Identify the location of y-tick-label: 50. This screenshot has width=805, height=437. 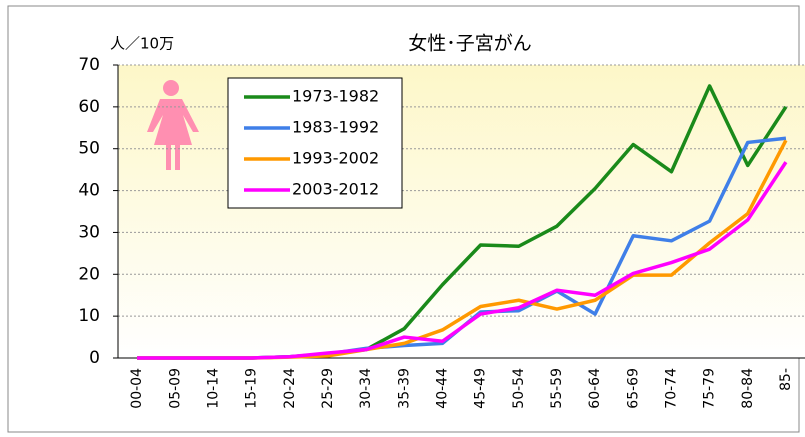
(89, 149).